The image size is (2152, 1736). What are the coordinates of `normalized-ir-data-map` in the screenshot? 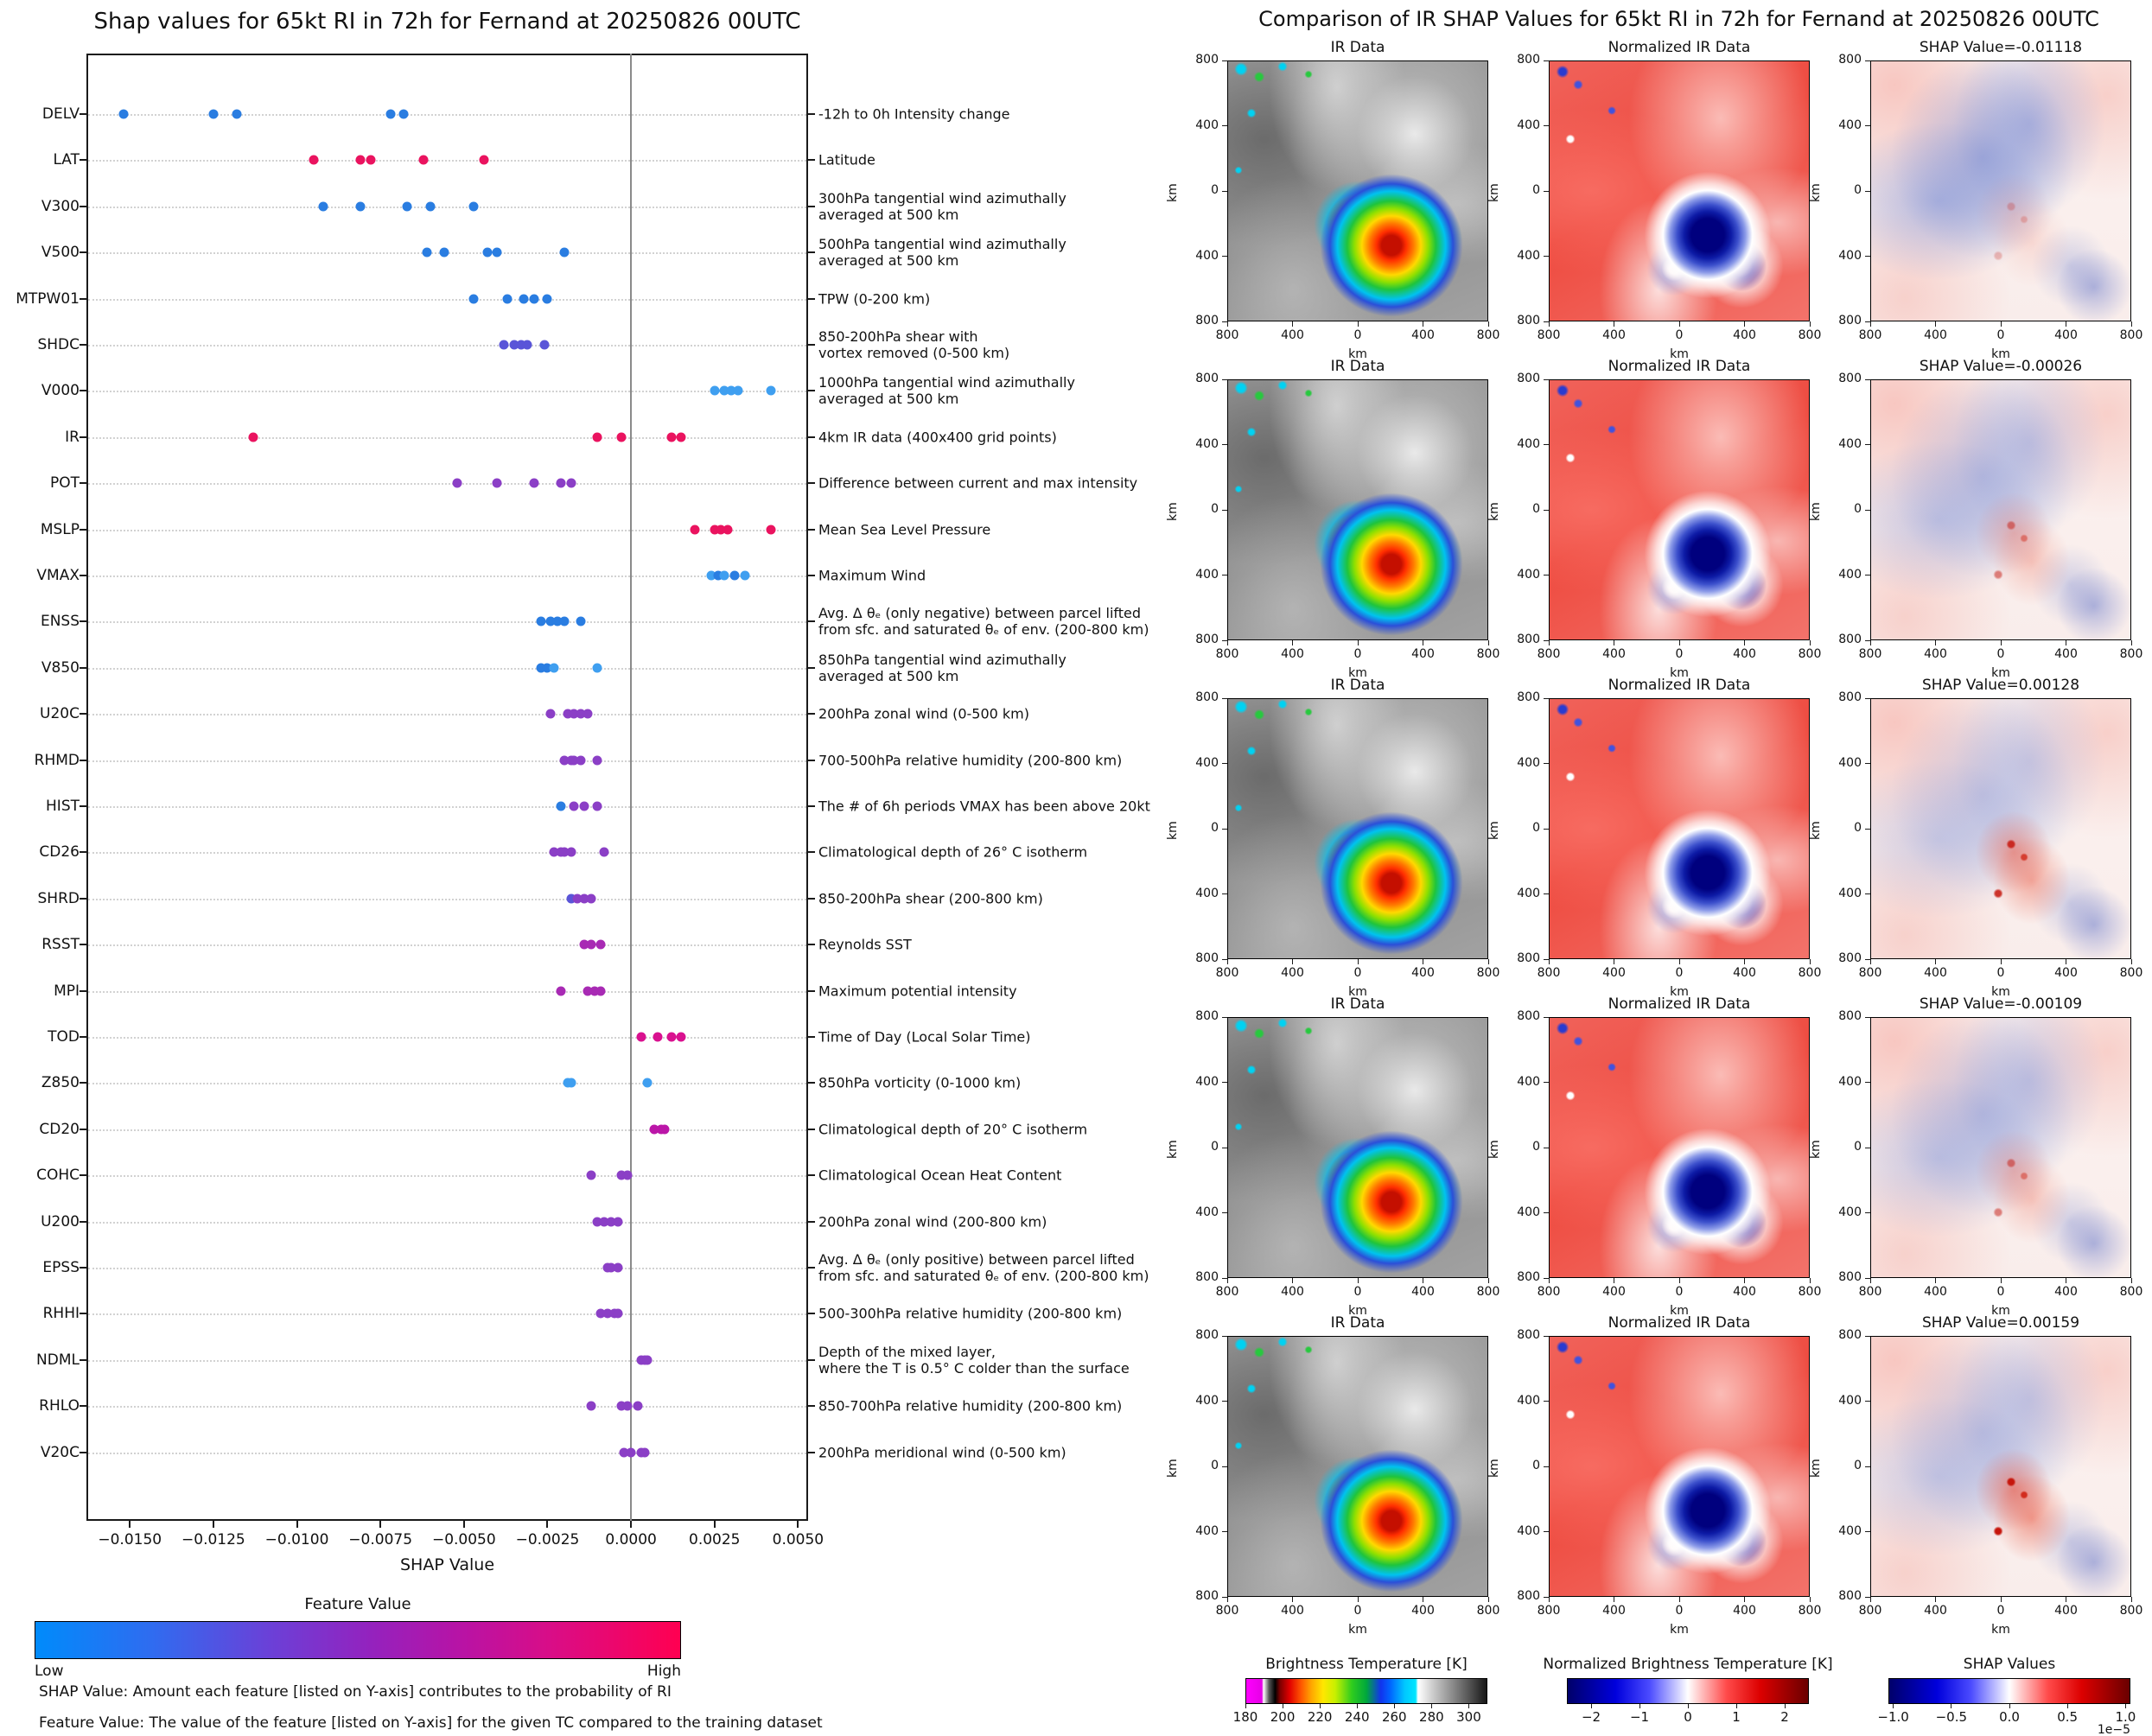 It's located at (1679, 1147).